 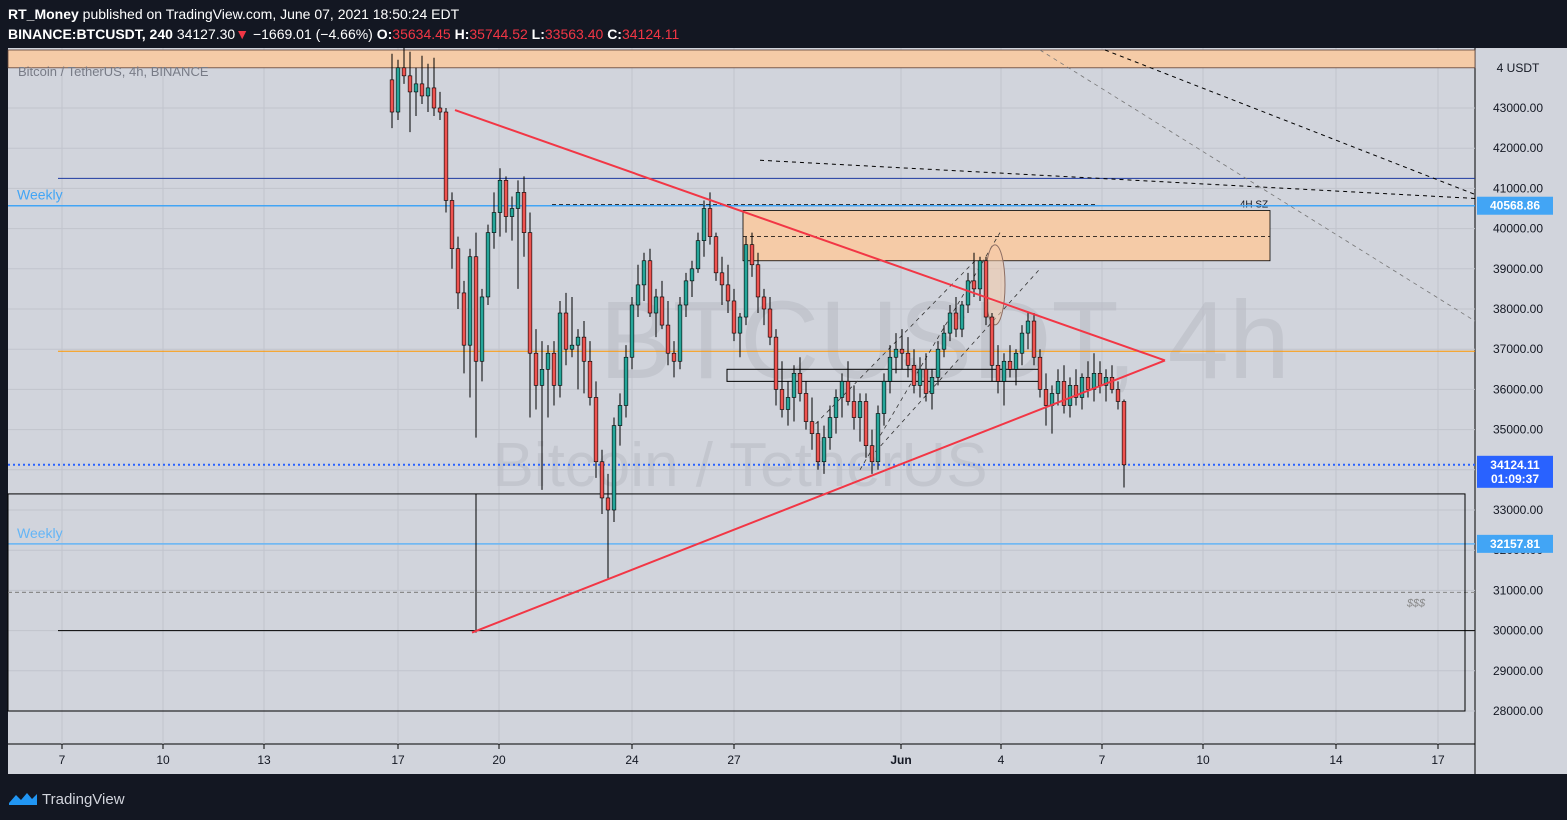 What do you see at coordinates (900, 760) in the screenshot?
I see `x-tick-label: Jun` at bounding box center [900, 760].